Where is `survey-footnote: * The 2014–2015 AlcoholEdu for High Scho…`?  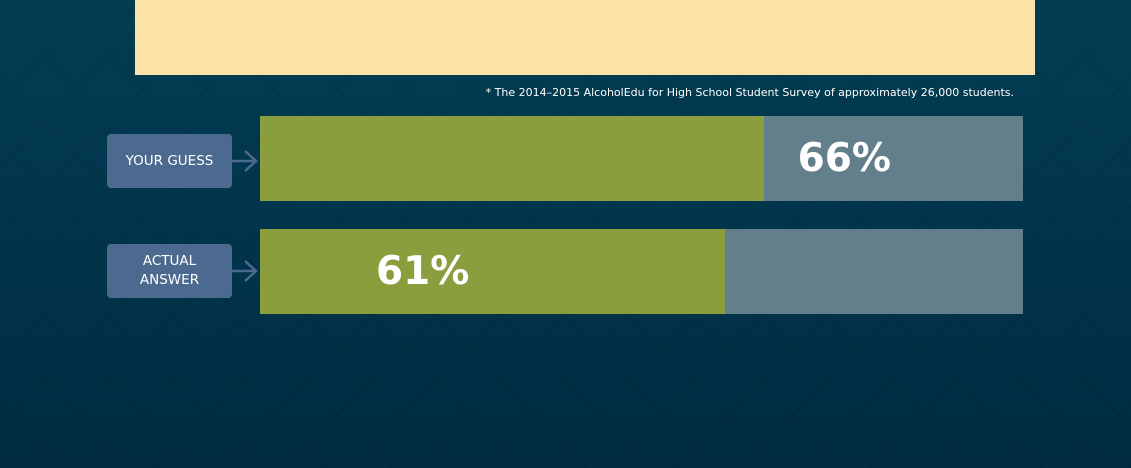 survey-footnote: * The 2014–2015 AlcoholEdu for High Scho… is located at coordinates (749, 92).